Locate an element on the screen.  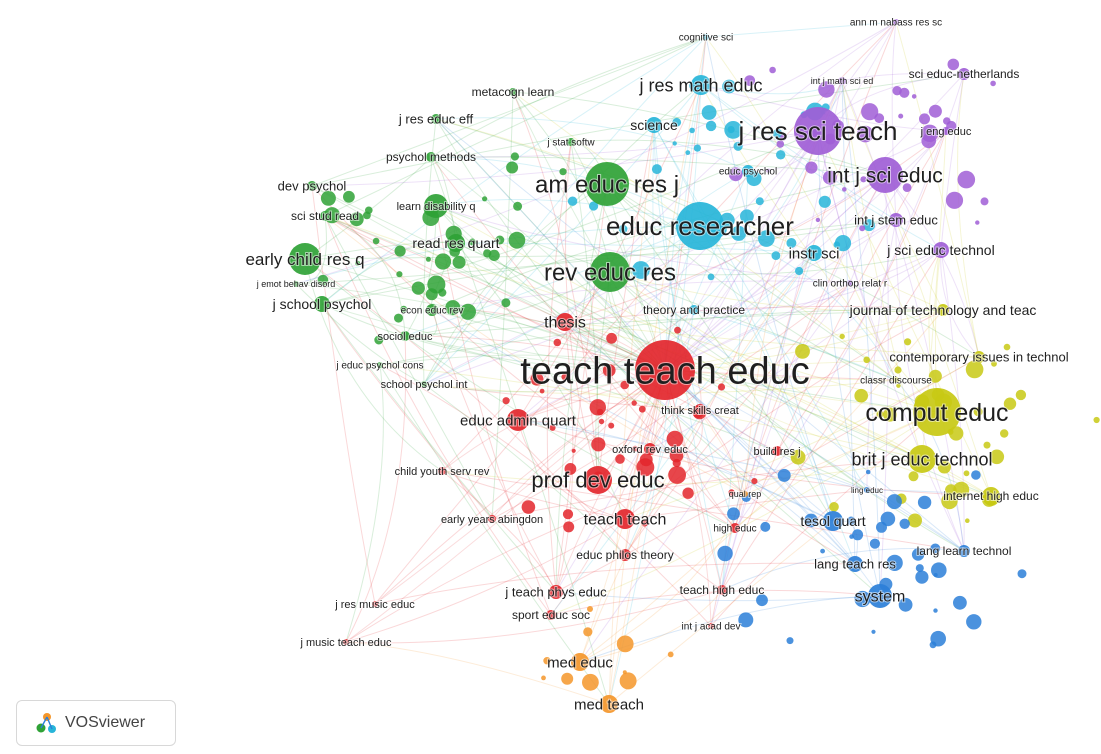
node-label: j school psychol is located at coordinates (322, 304).